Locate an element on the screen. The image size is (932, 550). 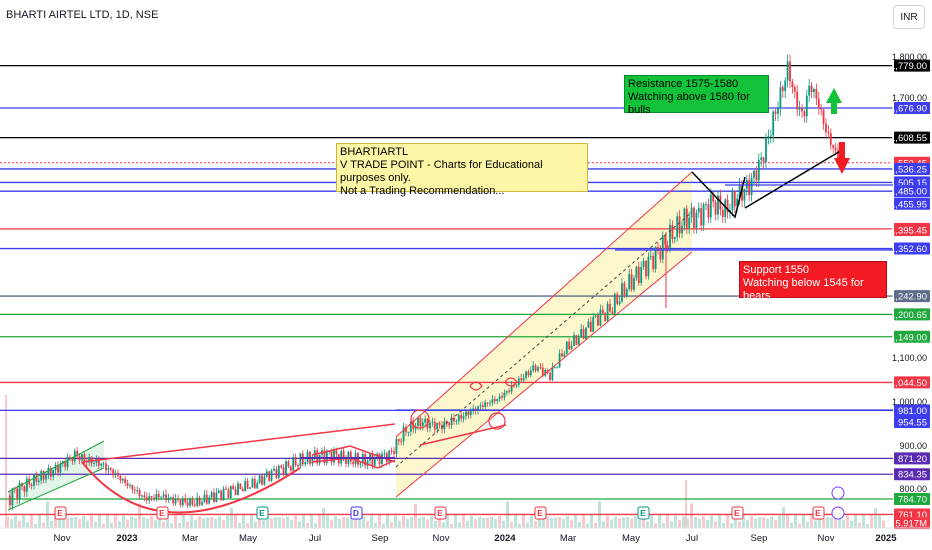
y-tick-label-5: 800.00 is located at coordinates (913, 489).